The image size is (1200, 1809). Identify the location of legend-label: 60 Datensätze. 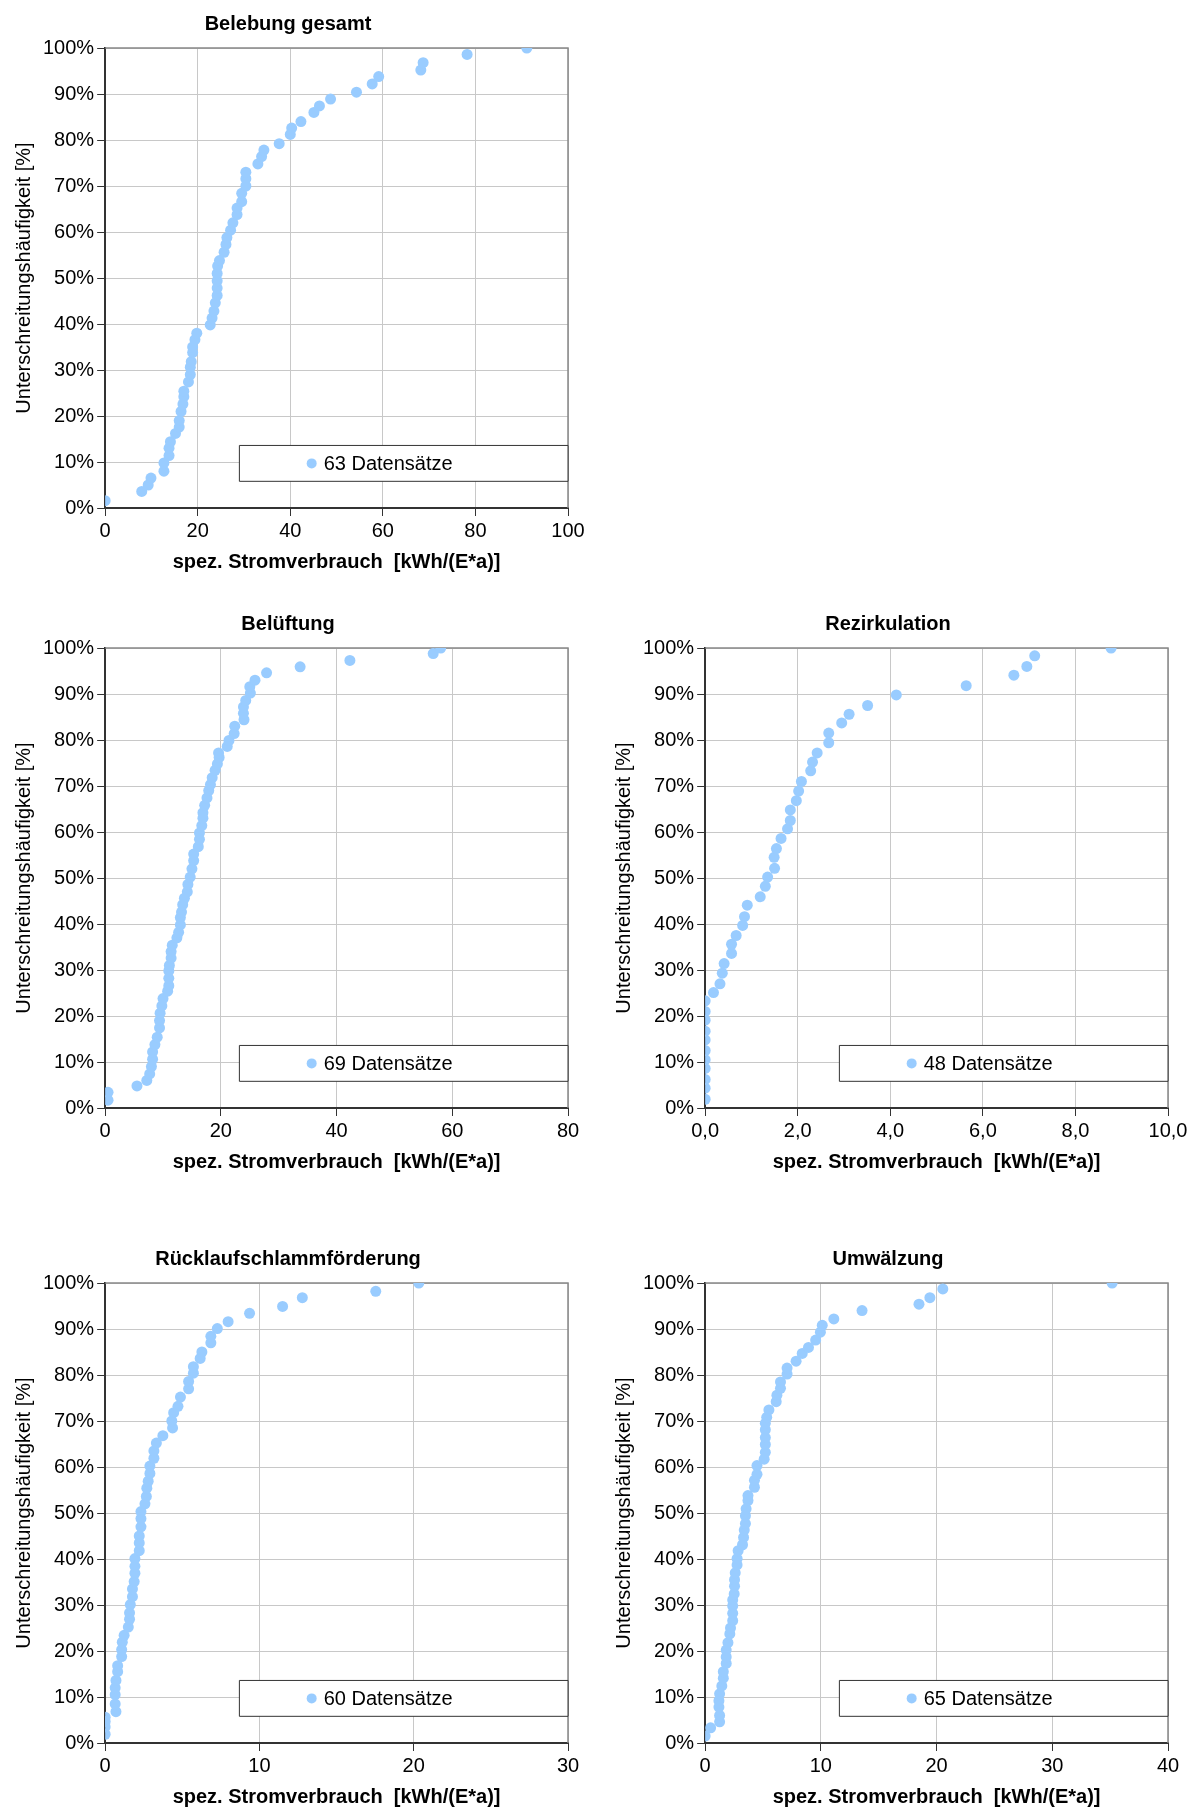
(388, 1697).